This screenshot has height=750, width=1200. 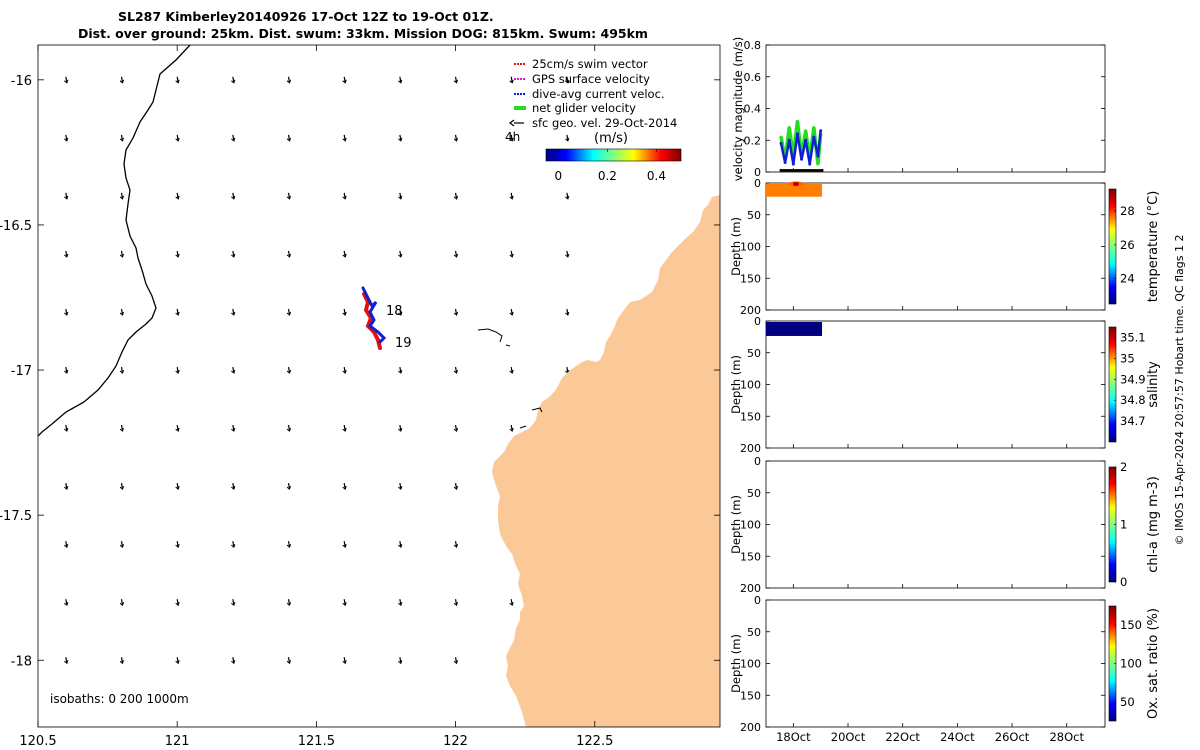 I want to click on warm-surface-core, so click(x=796, y=183).